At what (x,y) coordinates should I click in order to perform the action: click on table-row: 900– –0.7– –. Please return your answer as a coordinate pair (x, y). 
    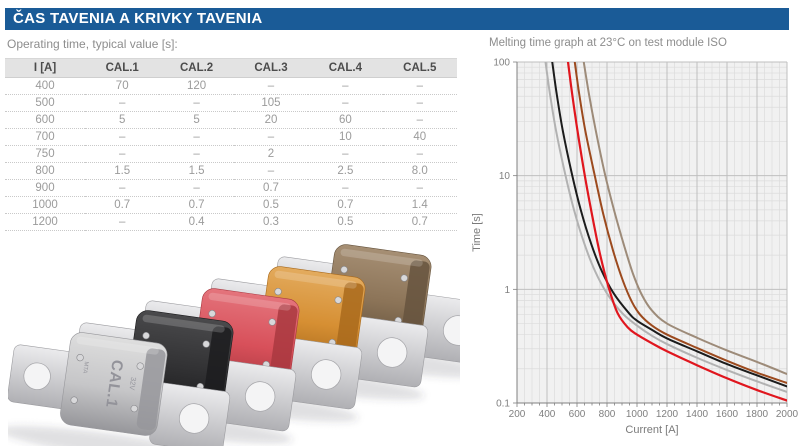
    Looking at the image, I should click on (231, 188).